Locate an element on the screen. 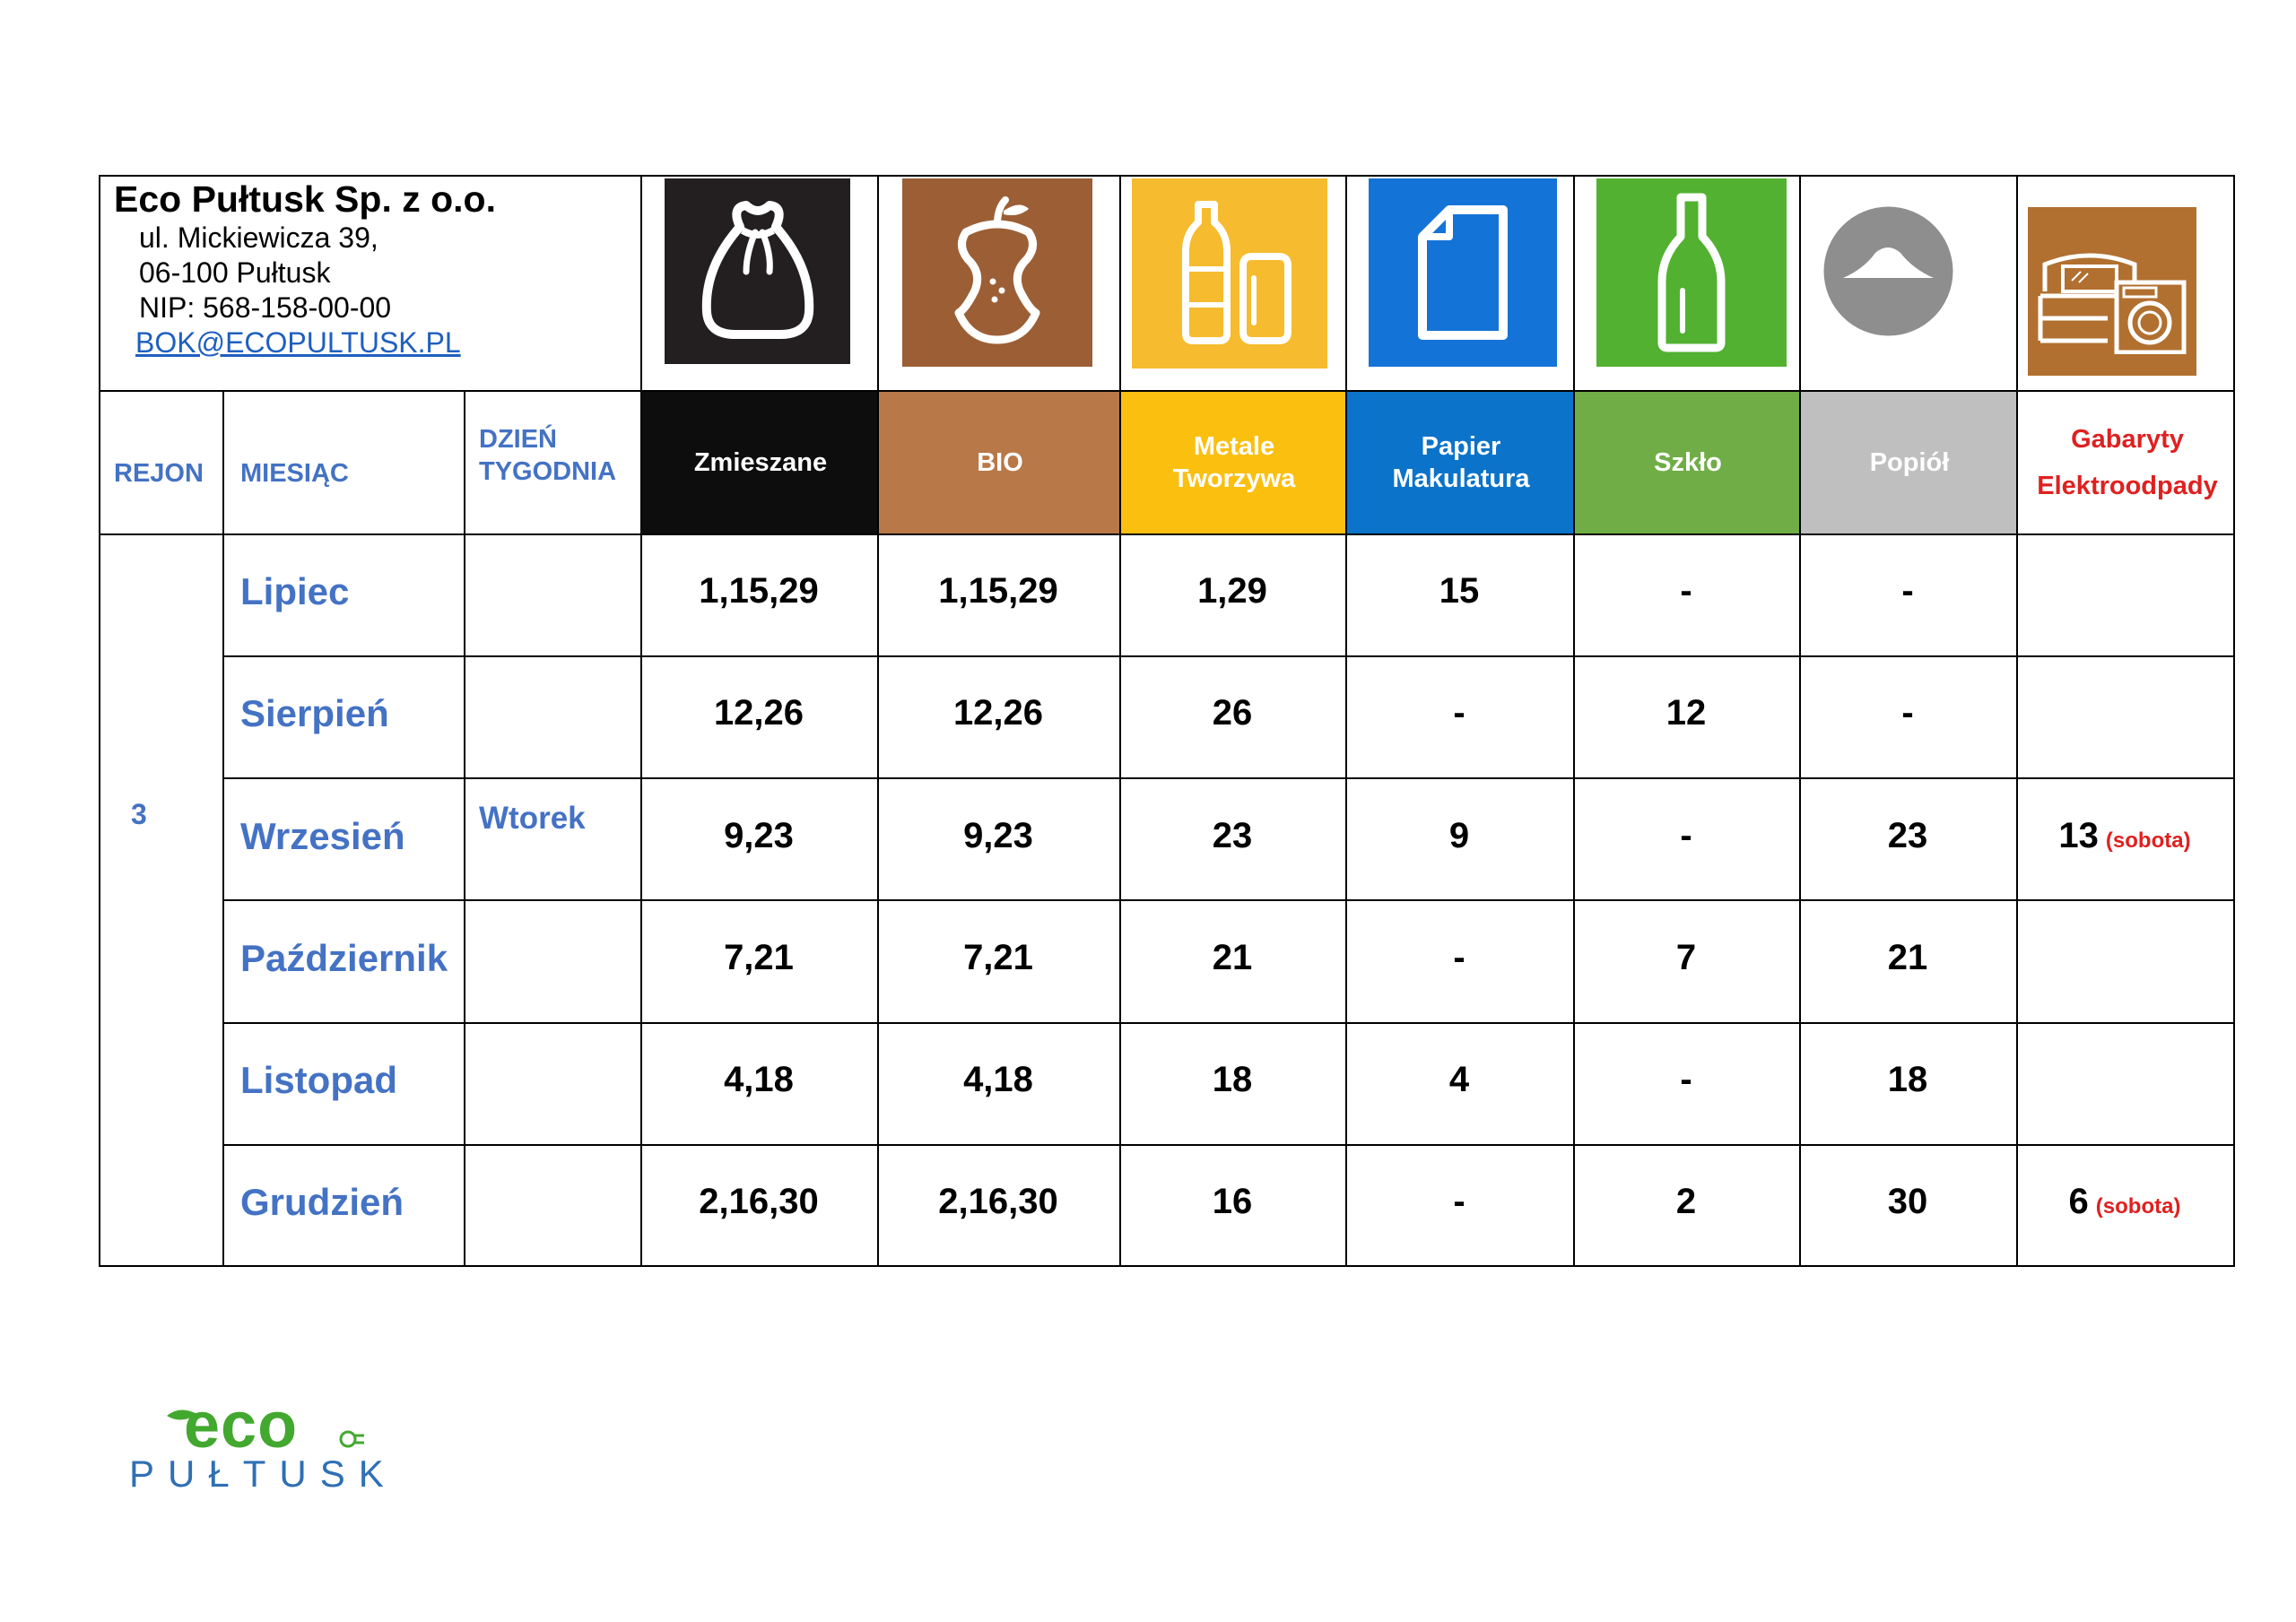  month-label: Listopad is located at coordinates (318, 1079).